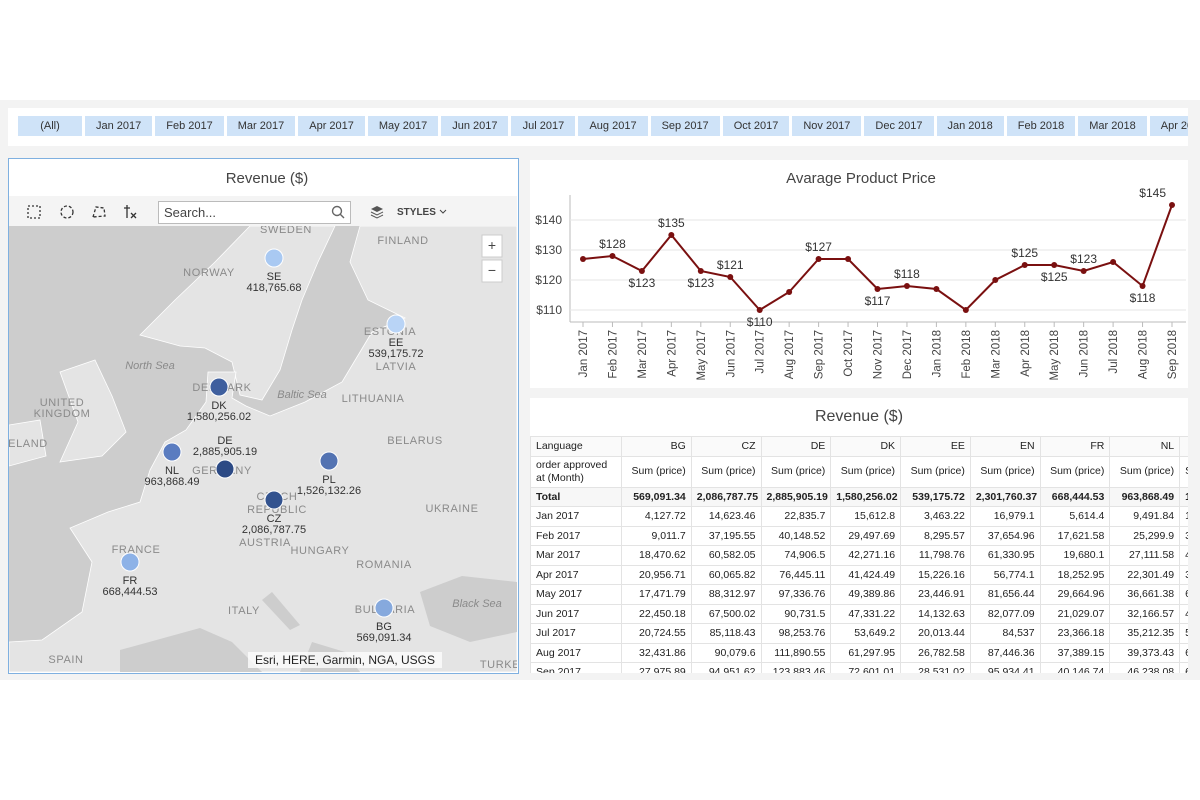 Image resolution: width=1200 pixels, height=800 pixels. I want to click on marker-code: CZ, so click(274, 519).